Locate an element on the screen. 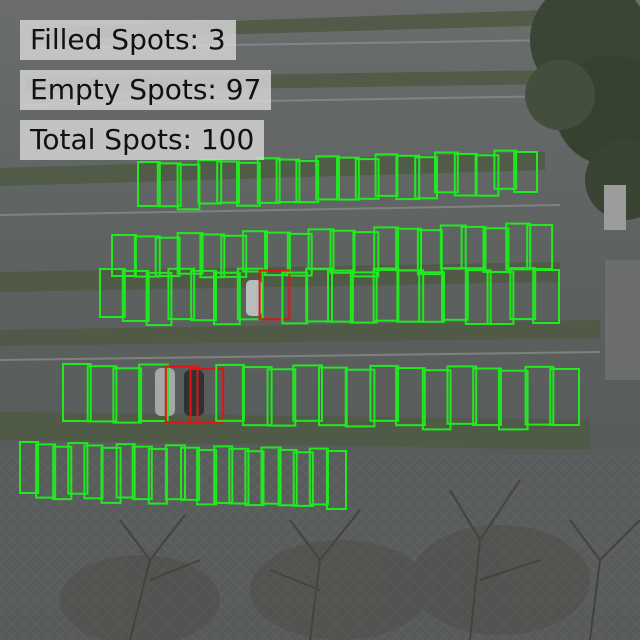  filled-spots-label: Filled Spots: 3 is located at coordinates (128, 40).